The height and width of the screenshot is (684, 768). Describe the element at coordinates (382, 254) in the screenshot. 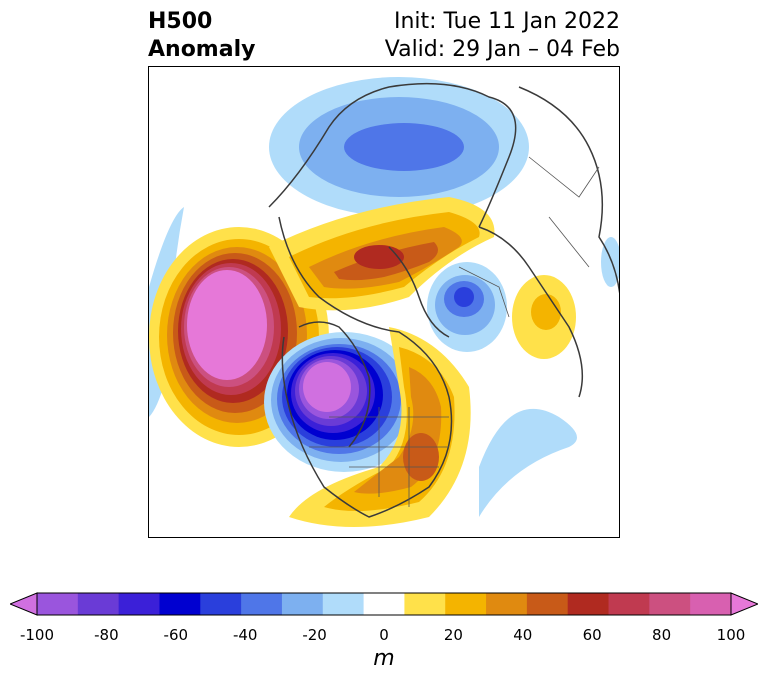

I see `positive-anomaly-arctic` at that location.